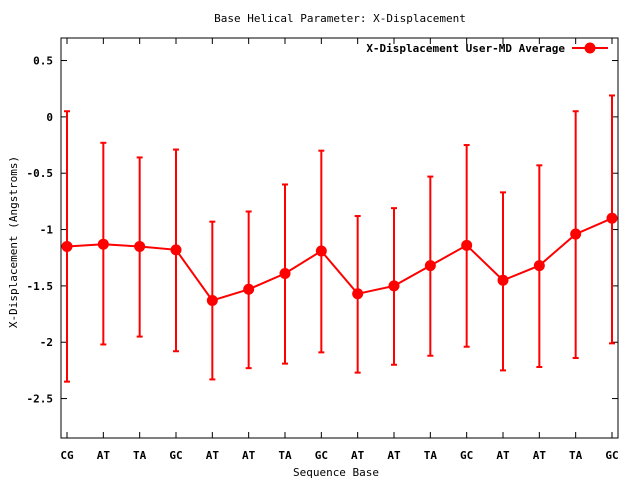  Describe the element at coordinates (67, 455) in the screenshot. I see `x-tick-label: CG` at that location.